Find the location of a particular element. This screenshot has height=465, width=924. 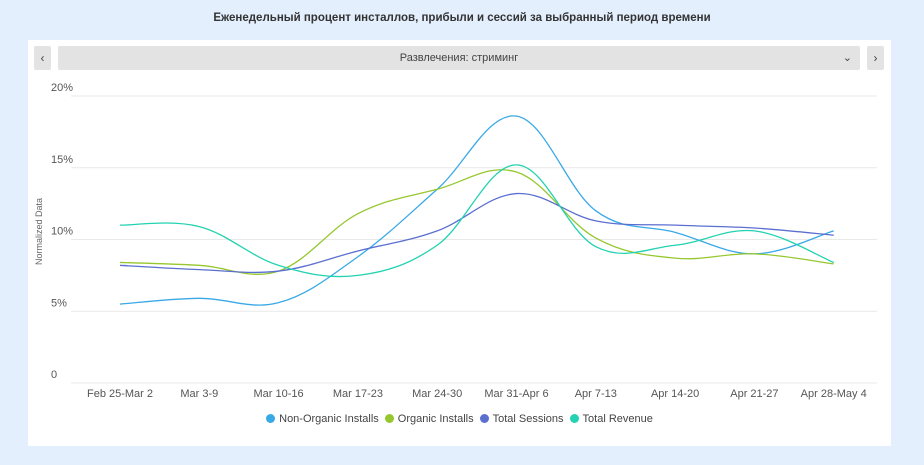

y-tick-label: 15% is located at coordinates (62, 160).